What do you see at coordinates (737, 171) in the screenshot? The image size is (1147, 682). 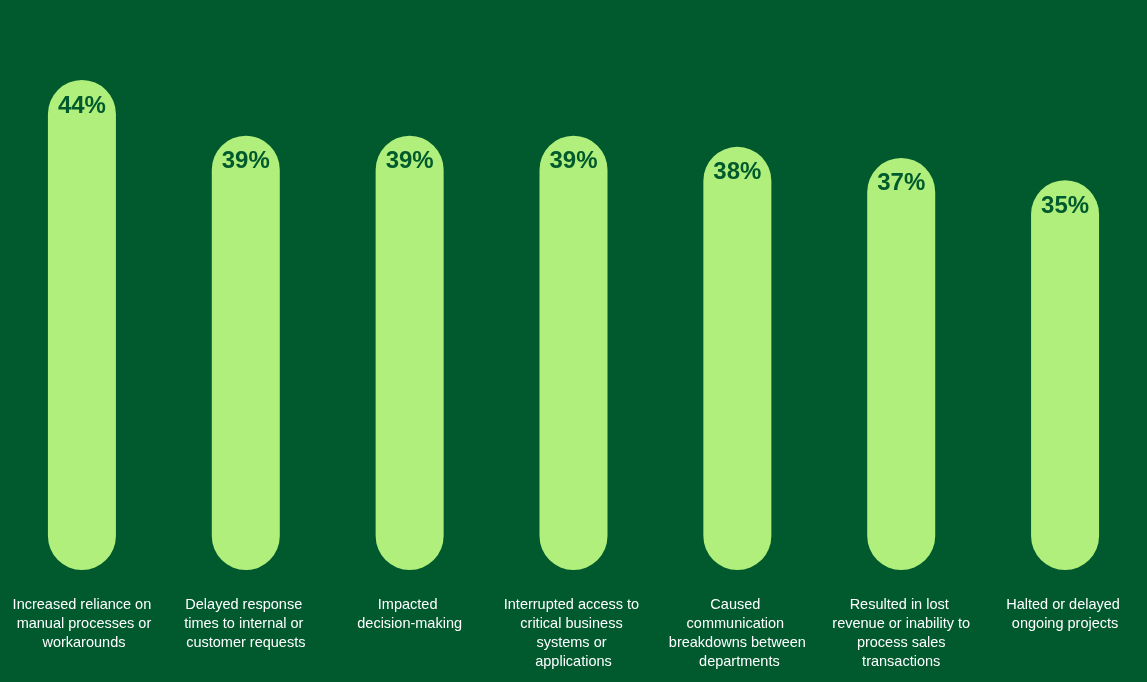 I see `data-label: 38%` at bounding box center [737, 171].